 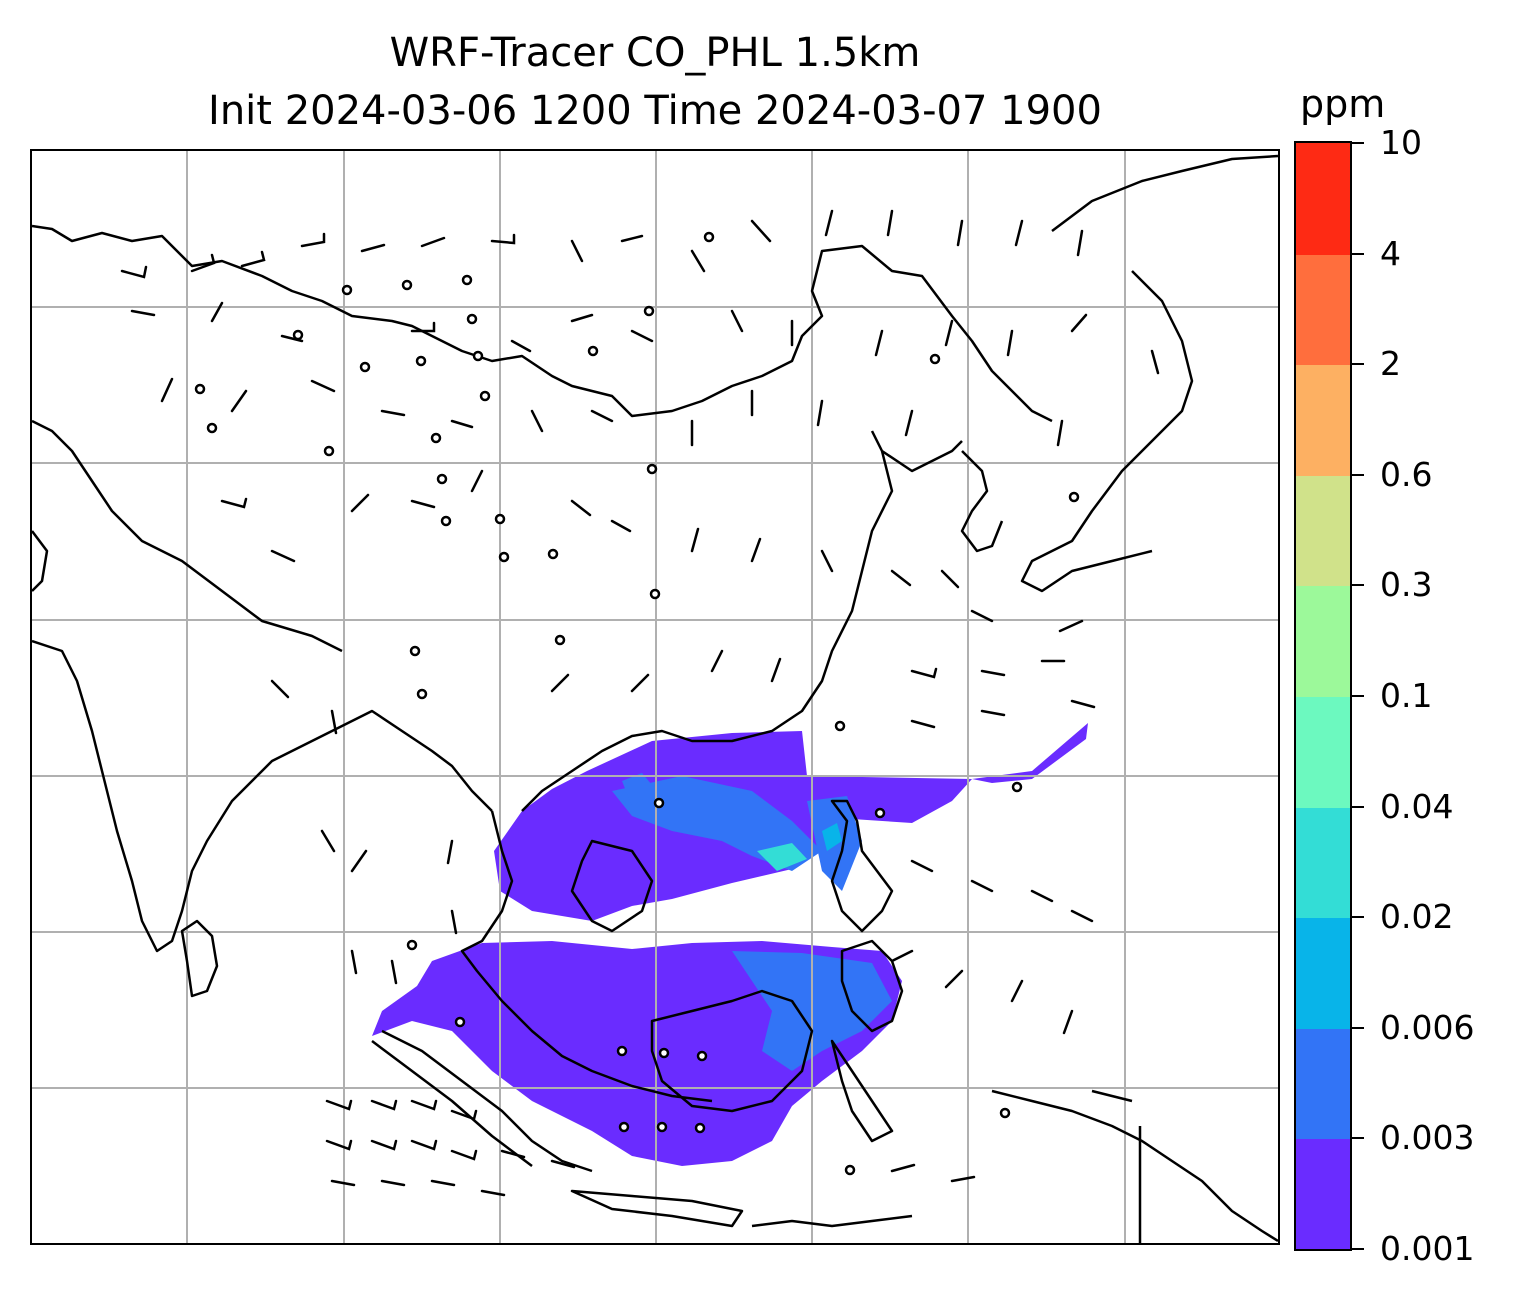 I want to click on colorbar-tick-label: 0.6, so click(x=1406, y=474).